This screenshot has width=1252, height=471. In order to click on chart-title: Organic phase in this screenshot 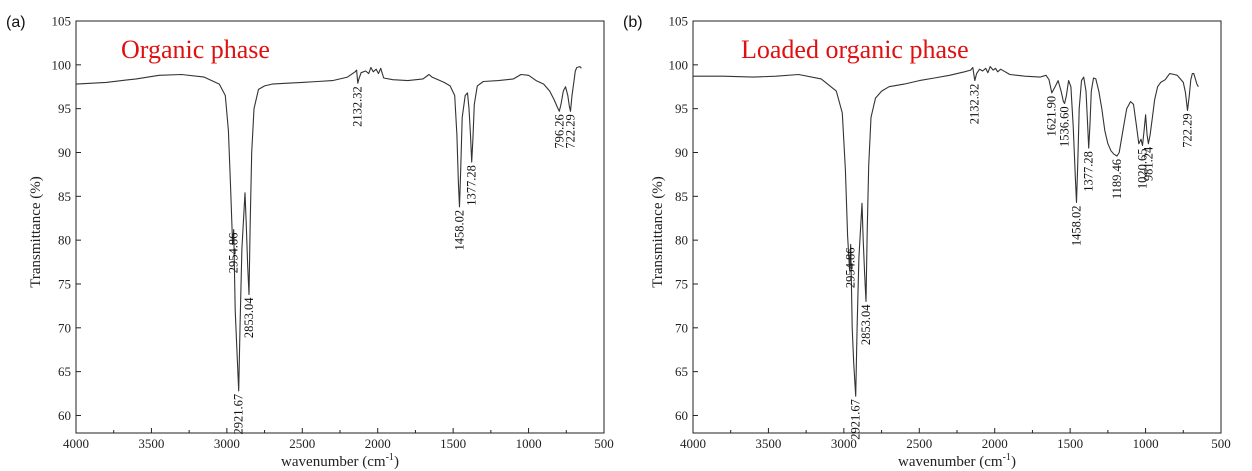, I will do `click(195, 49)`.